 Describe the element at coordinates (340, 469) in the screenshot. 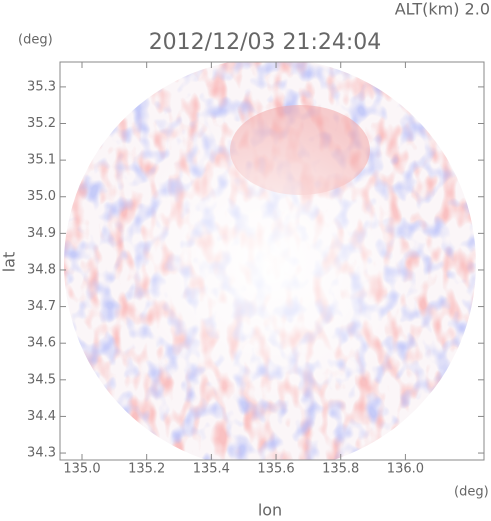

I see `x-tick-label: 135.8` at that location.